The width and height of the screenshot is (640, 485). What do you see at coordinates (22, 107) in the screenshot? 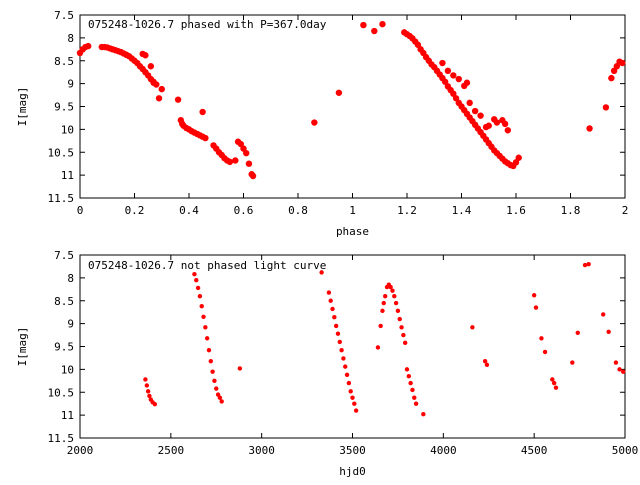
I see `y-axis-label: I[mag]` at bounding box center [22, 107].